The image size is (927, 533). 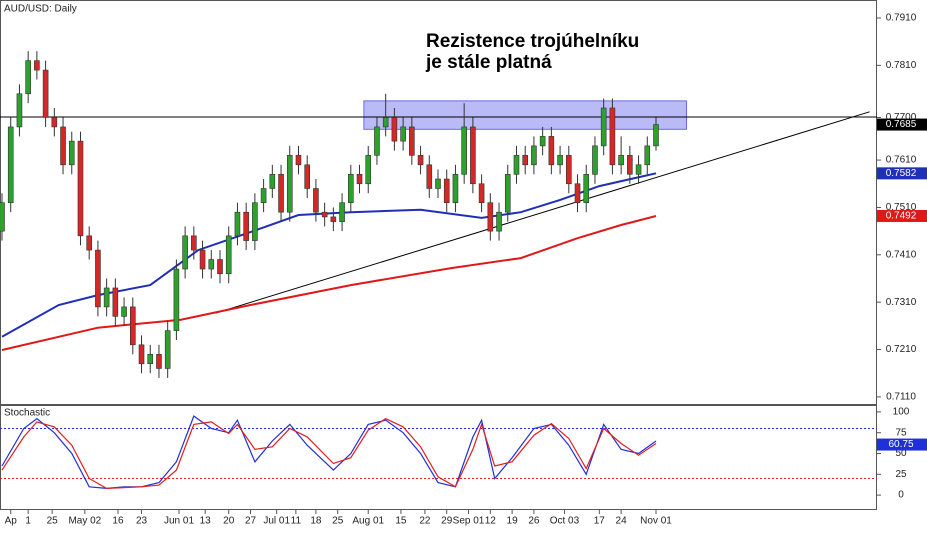 I want to click on resistance-zone, so click(x=525, y=115).